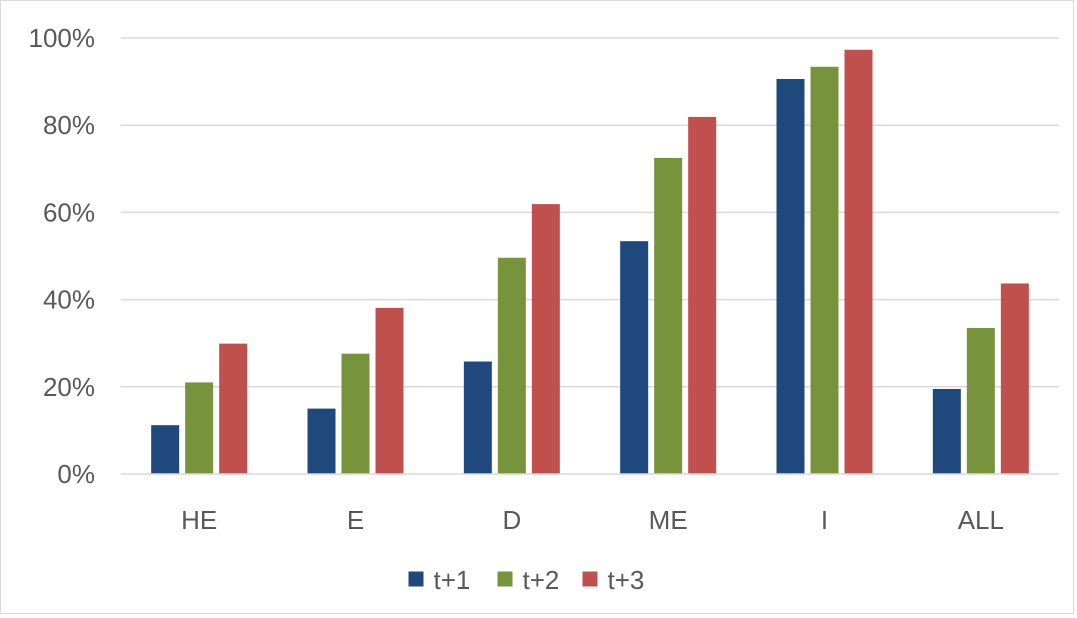 This screenshot has width=1077, height=618. I want to click on x-tick-label: I, so click(824, 520).